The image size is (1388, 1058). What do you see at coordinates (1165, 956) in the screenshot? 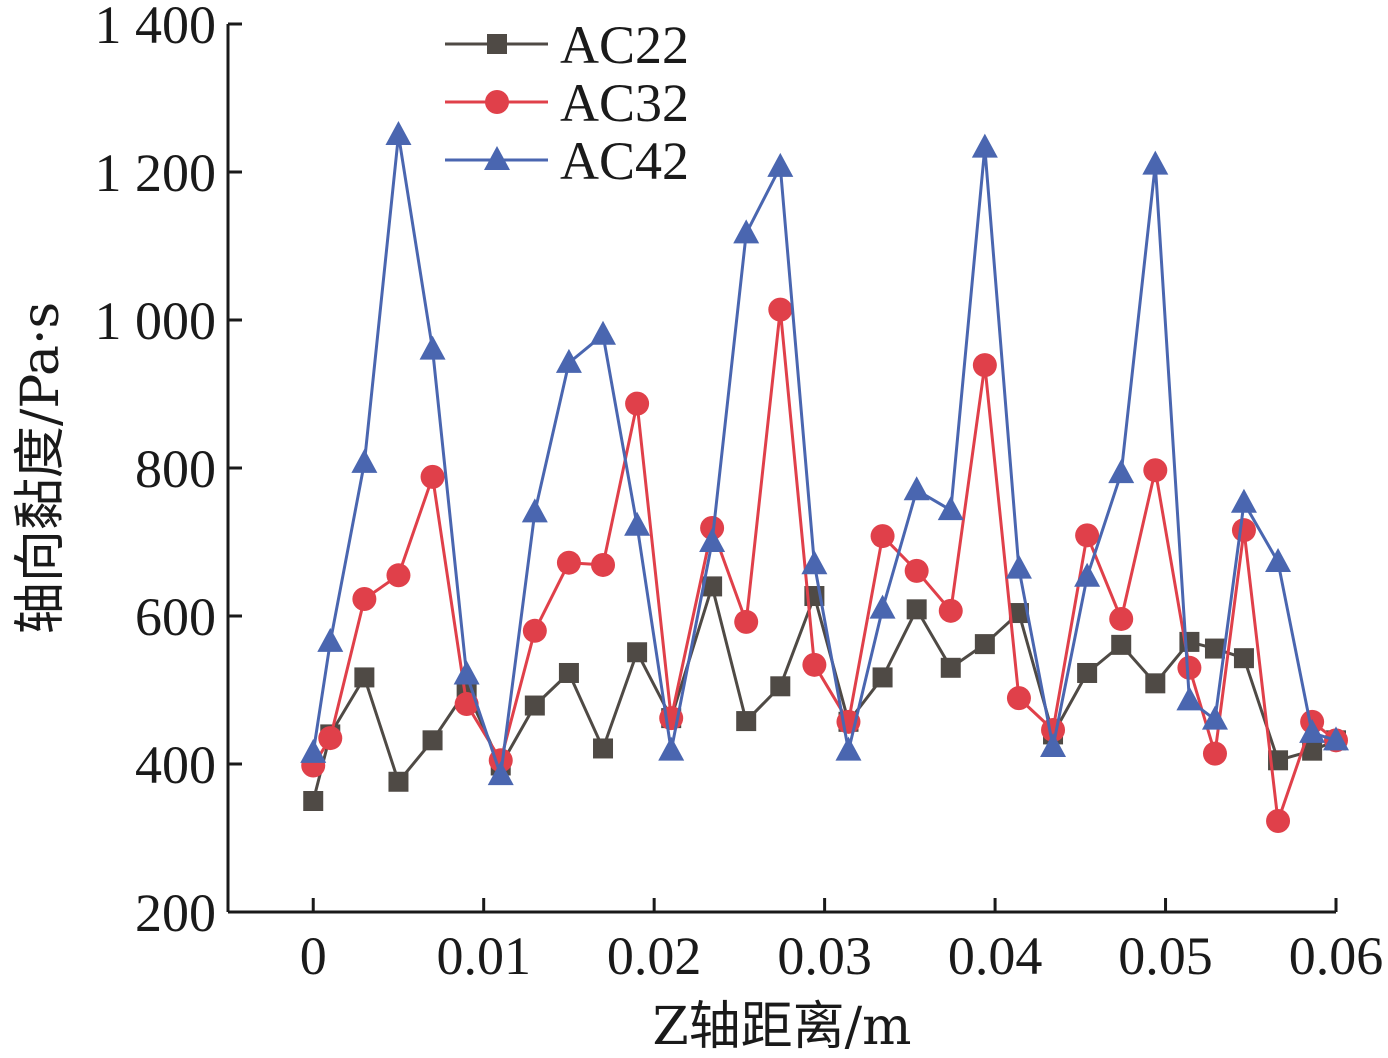
I see `x-tick-label: 0.05` at bounding box center [1165, 956].